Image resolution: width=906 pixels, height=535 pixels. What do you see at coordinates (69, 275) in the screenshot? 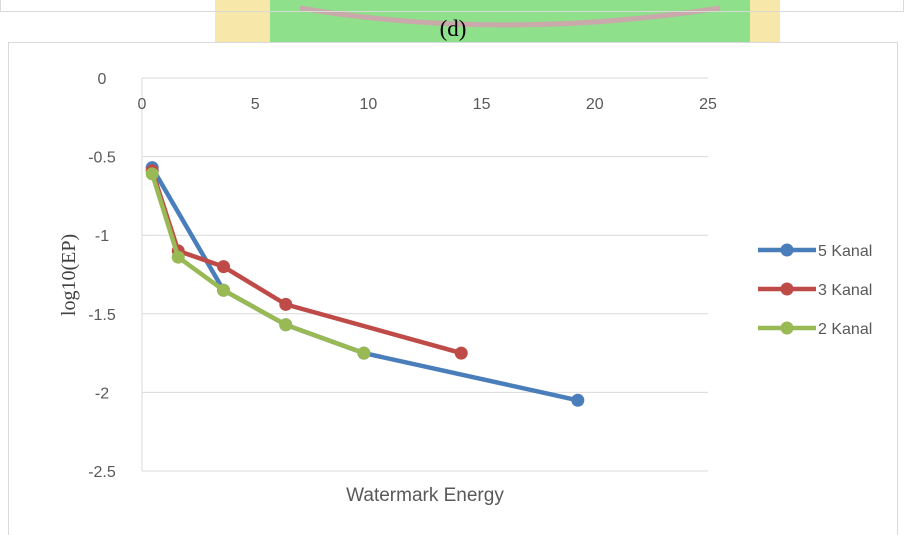
I see `y-axis-title: log10(EP)` at bounding box center [69, 275].